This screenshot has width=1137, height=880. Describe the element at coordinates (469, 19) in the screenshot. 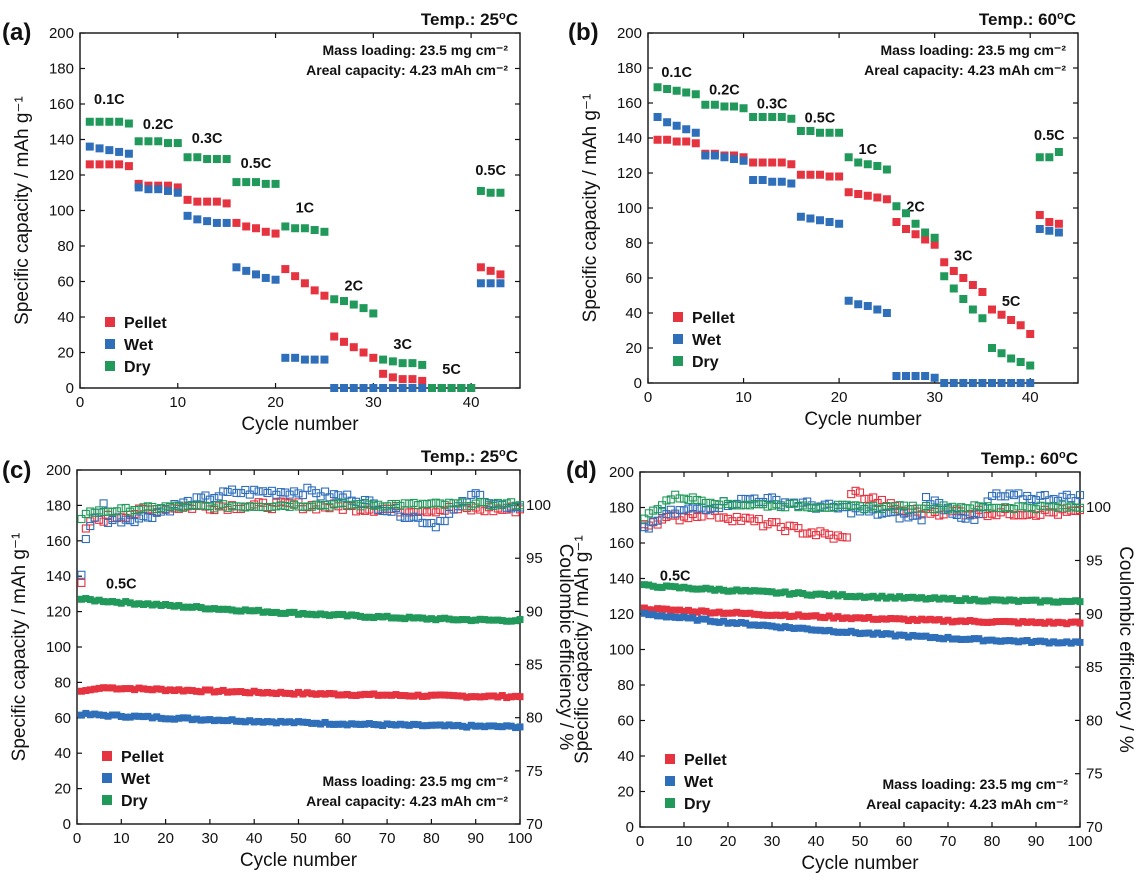

I see `temperature-label: Temp.: 25oC` at that location.